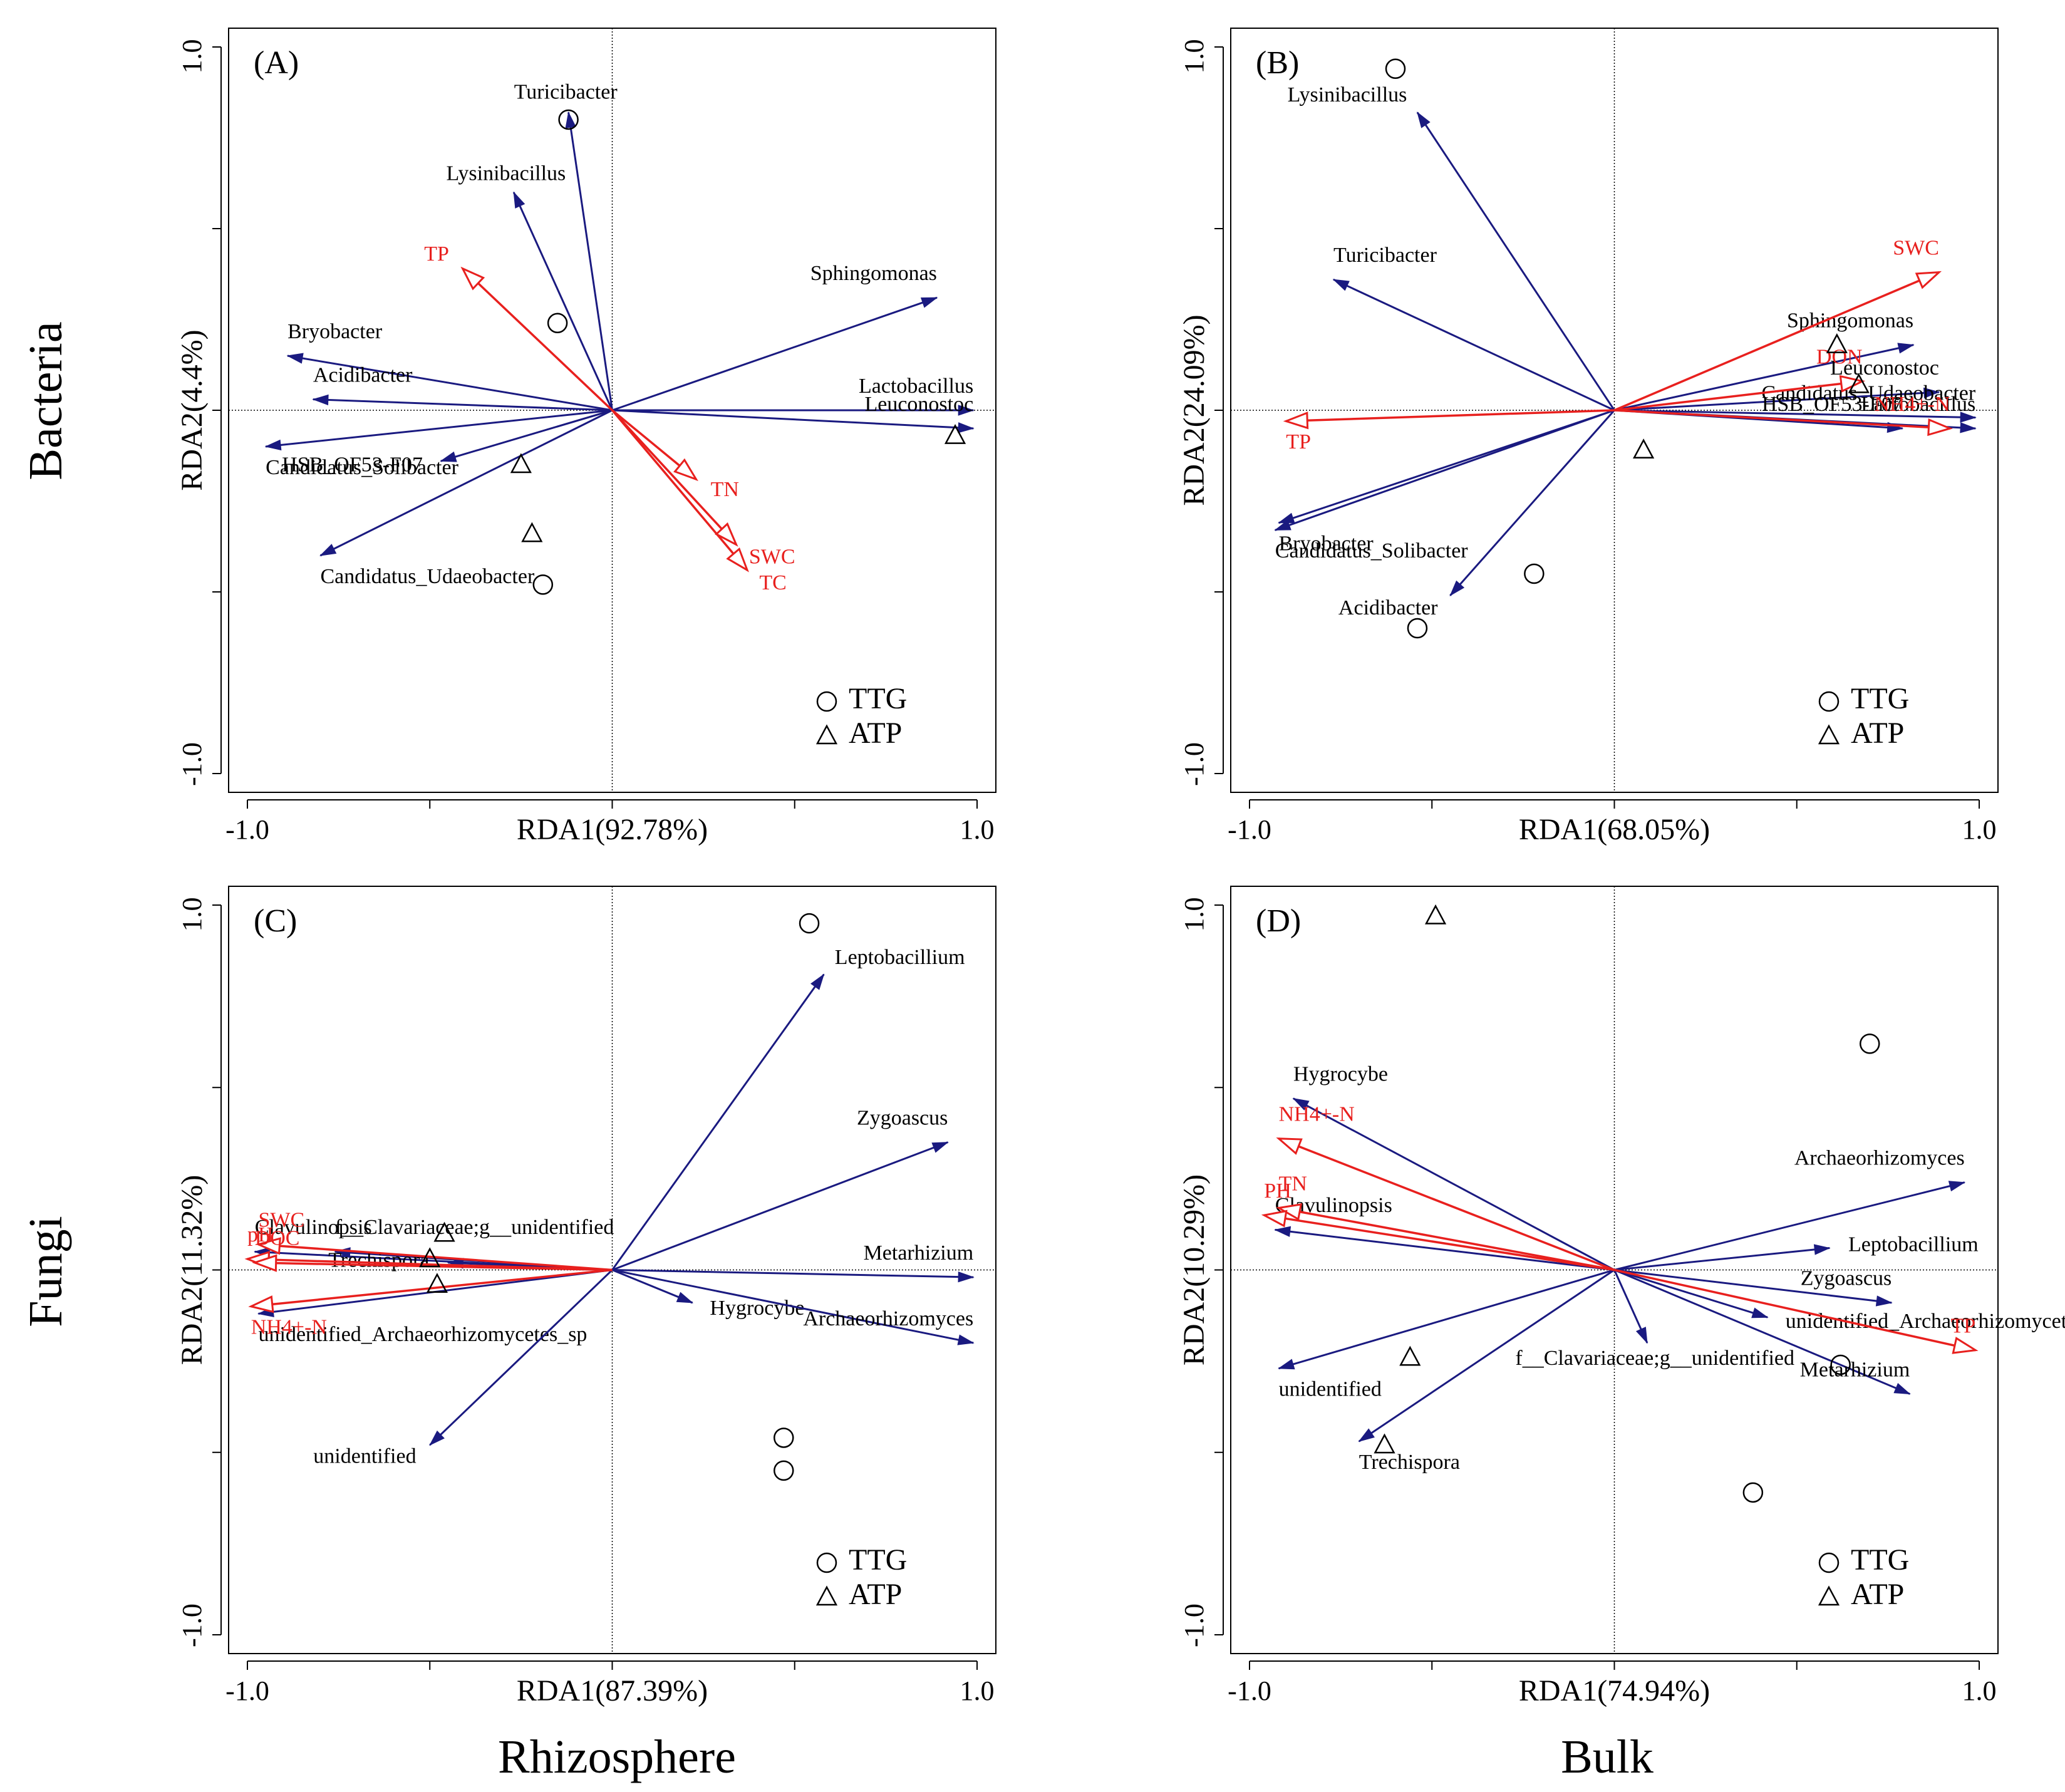  I want to click on species-arrowhead-candidatus-udaeobacter, so click(328, 550).